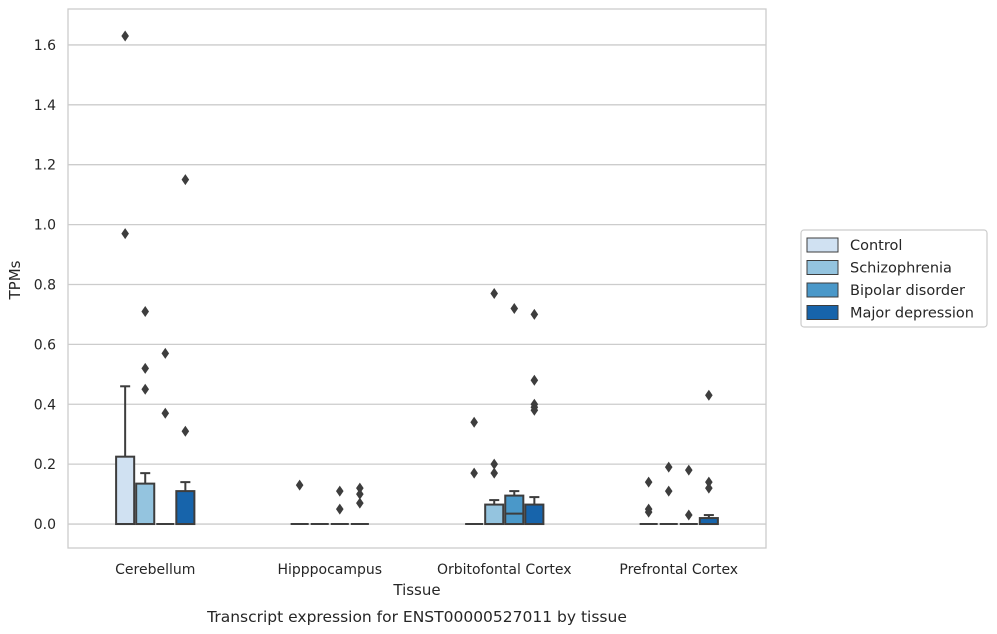 Image resolution: width=997 pixels, height=634 pixels. Describe the element at coordinates (45, 166) in the screenshot. I see `y-tick-label: 1.2` at that location.